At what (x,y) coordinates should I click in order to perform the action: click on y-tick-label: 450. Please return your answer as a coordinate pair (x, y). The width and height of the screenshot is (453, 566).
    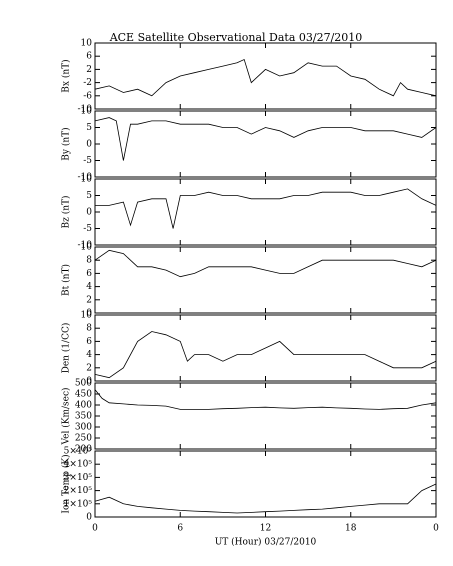
    Looking at the image, I should click on (83, 395).